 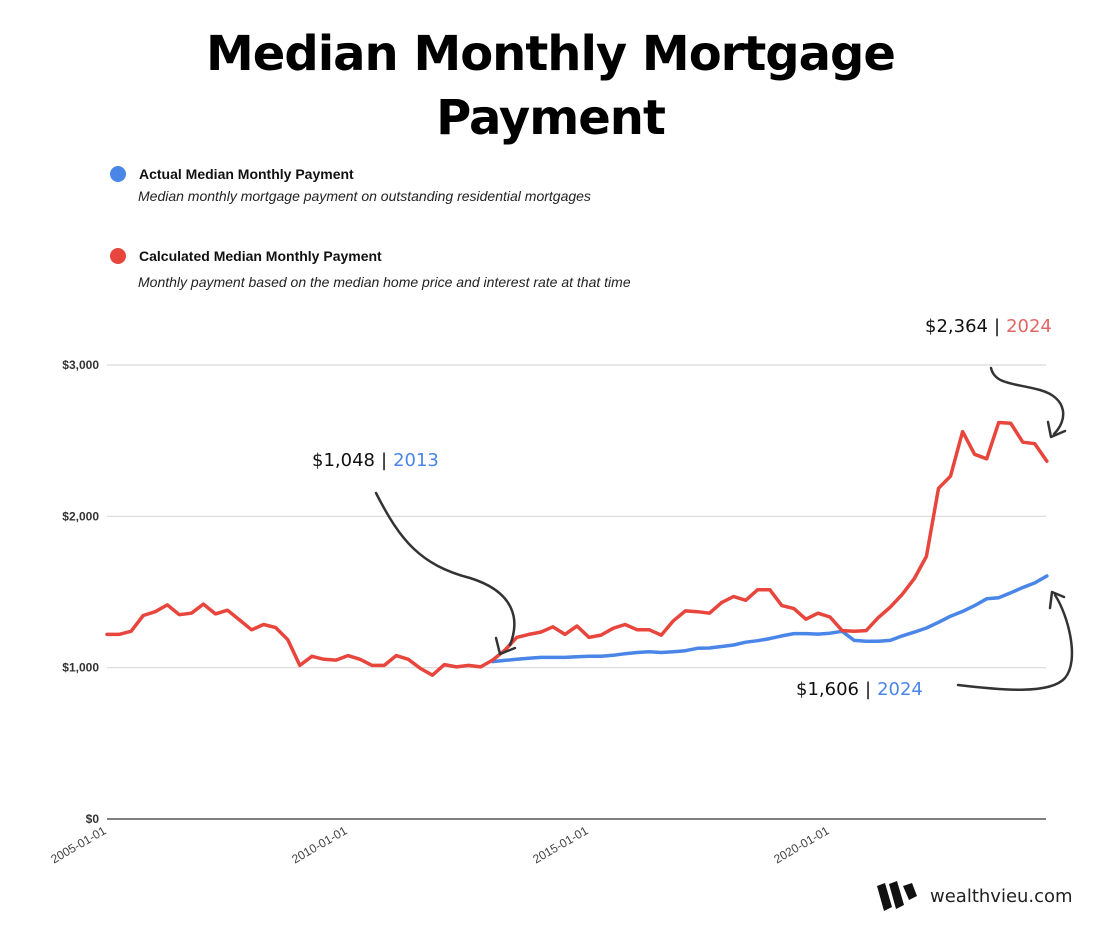 What do you see at coordinates (769, 619) in the screenshot?
I see `series-actual-line` at bounding box center [769, 619].